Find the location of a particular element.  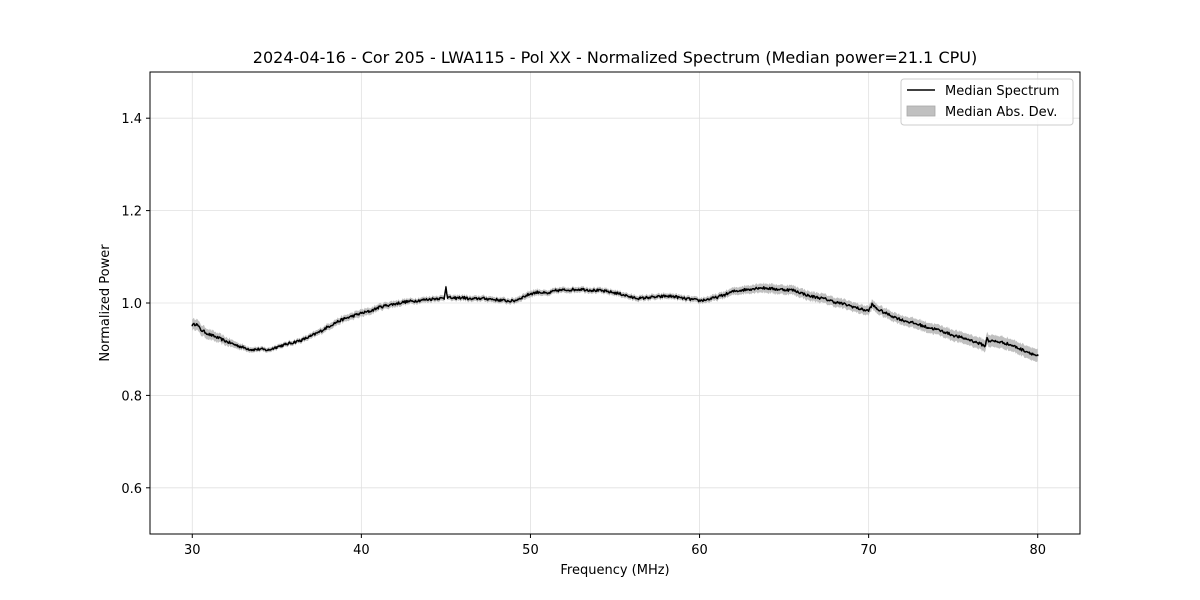

x-axis-label: Frequency (MHz) is located at coordinates (614, 570).